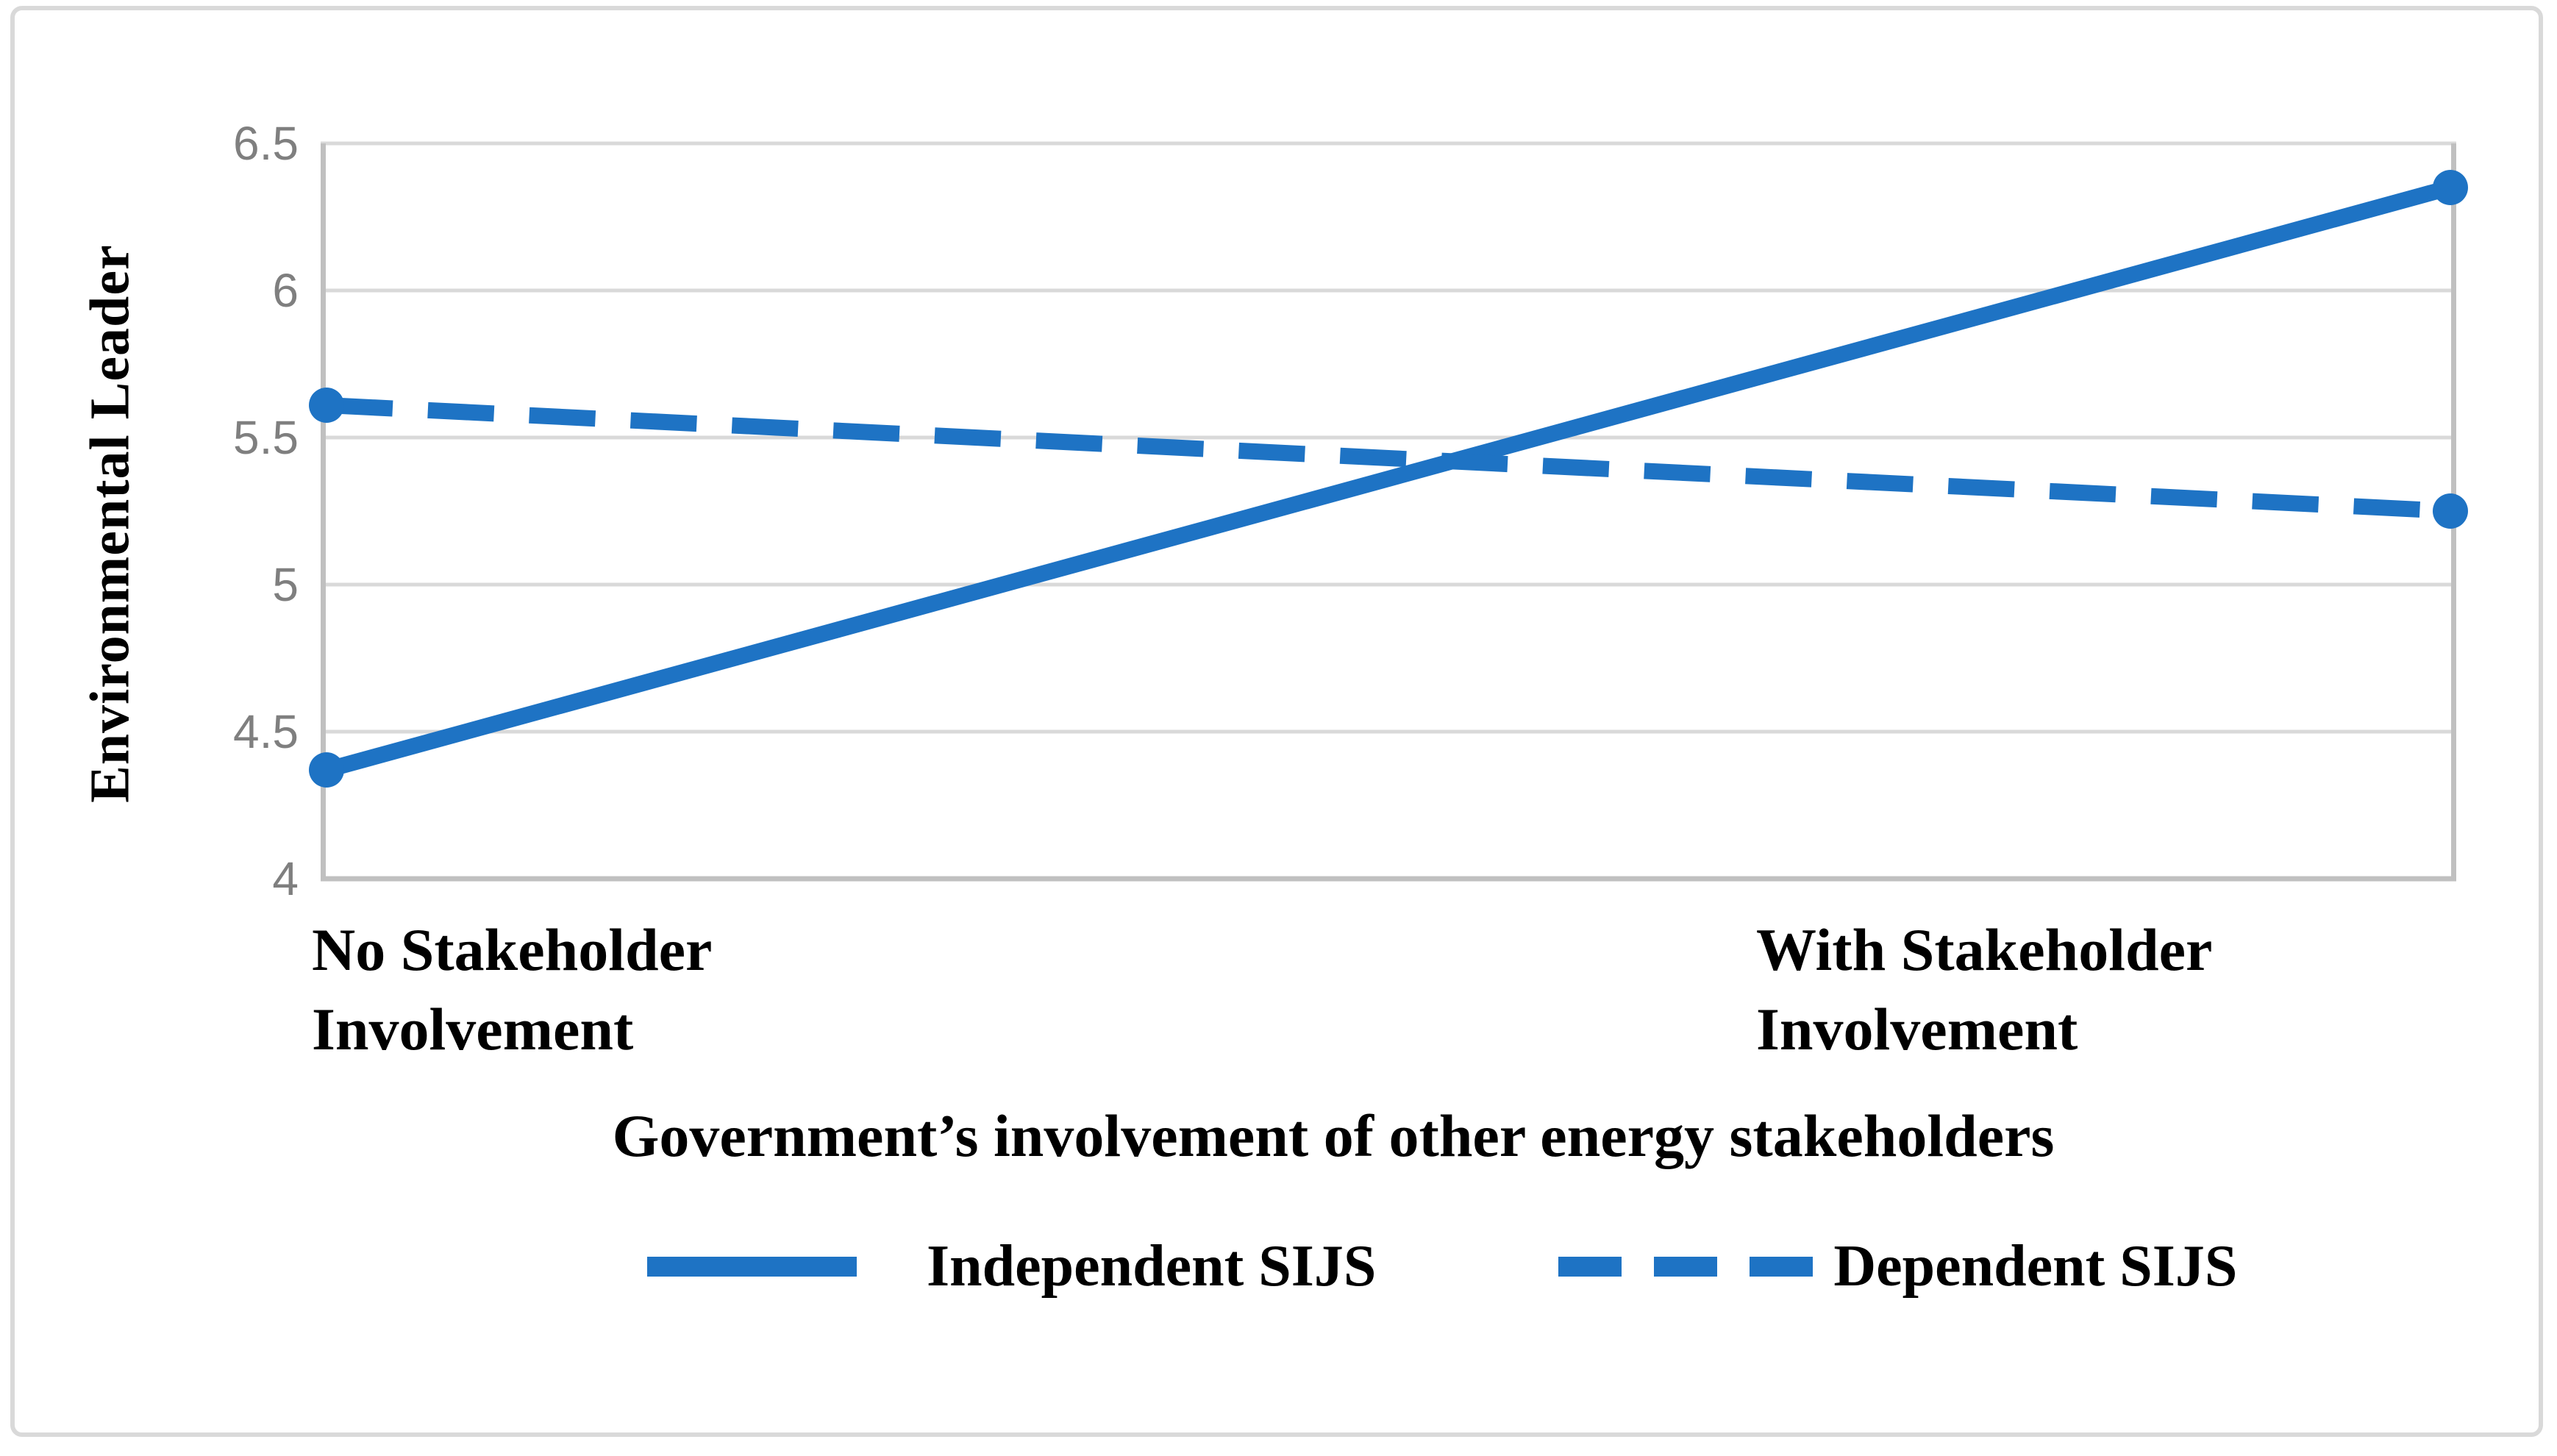 This screenshot has width=2557, height=1456. What do you see at coordinates (1984, 949) in the screenshot?
I see `x-category-label-line: With Stakeholder` at bounding box center [1984, 949].